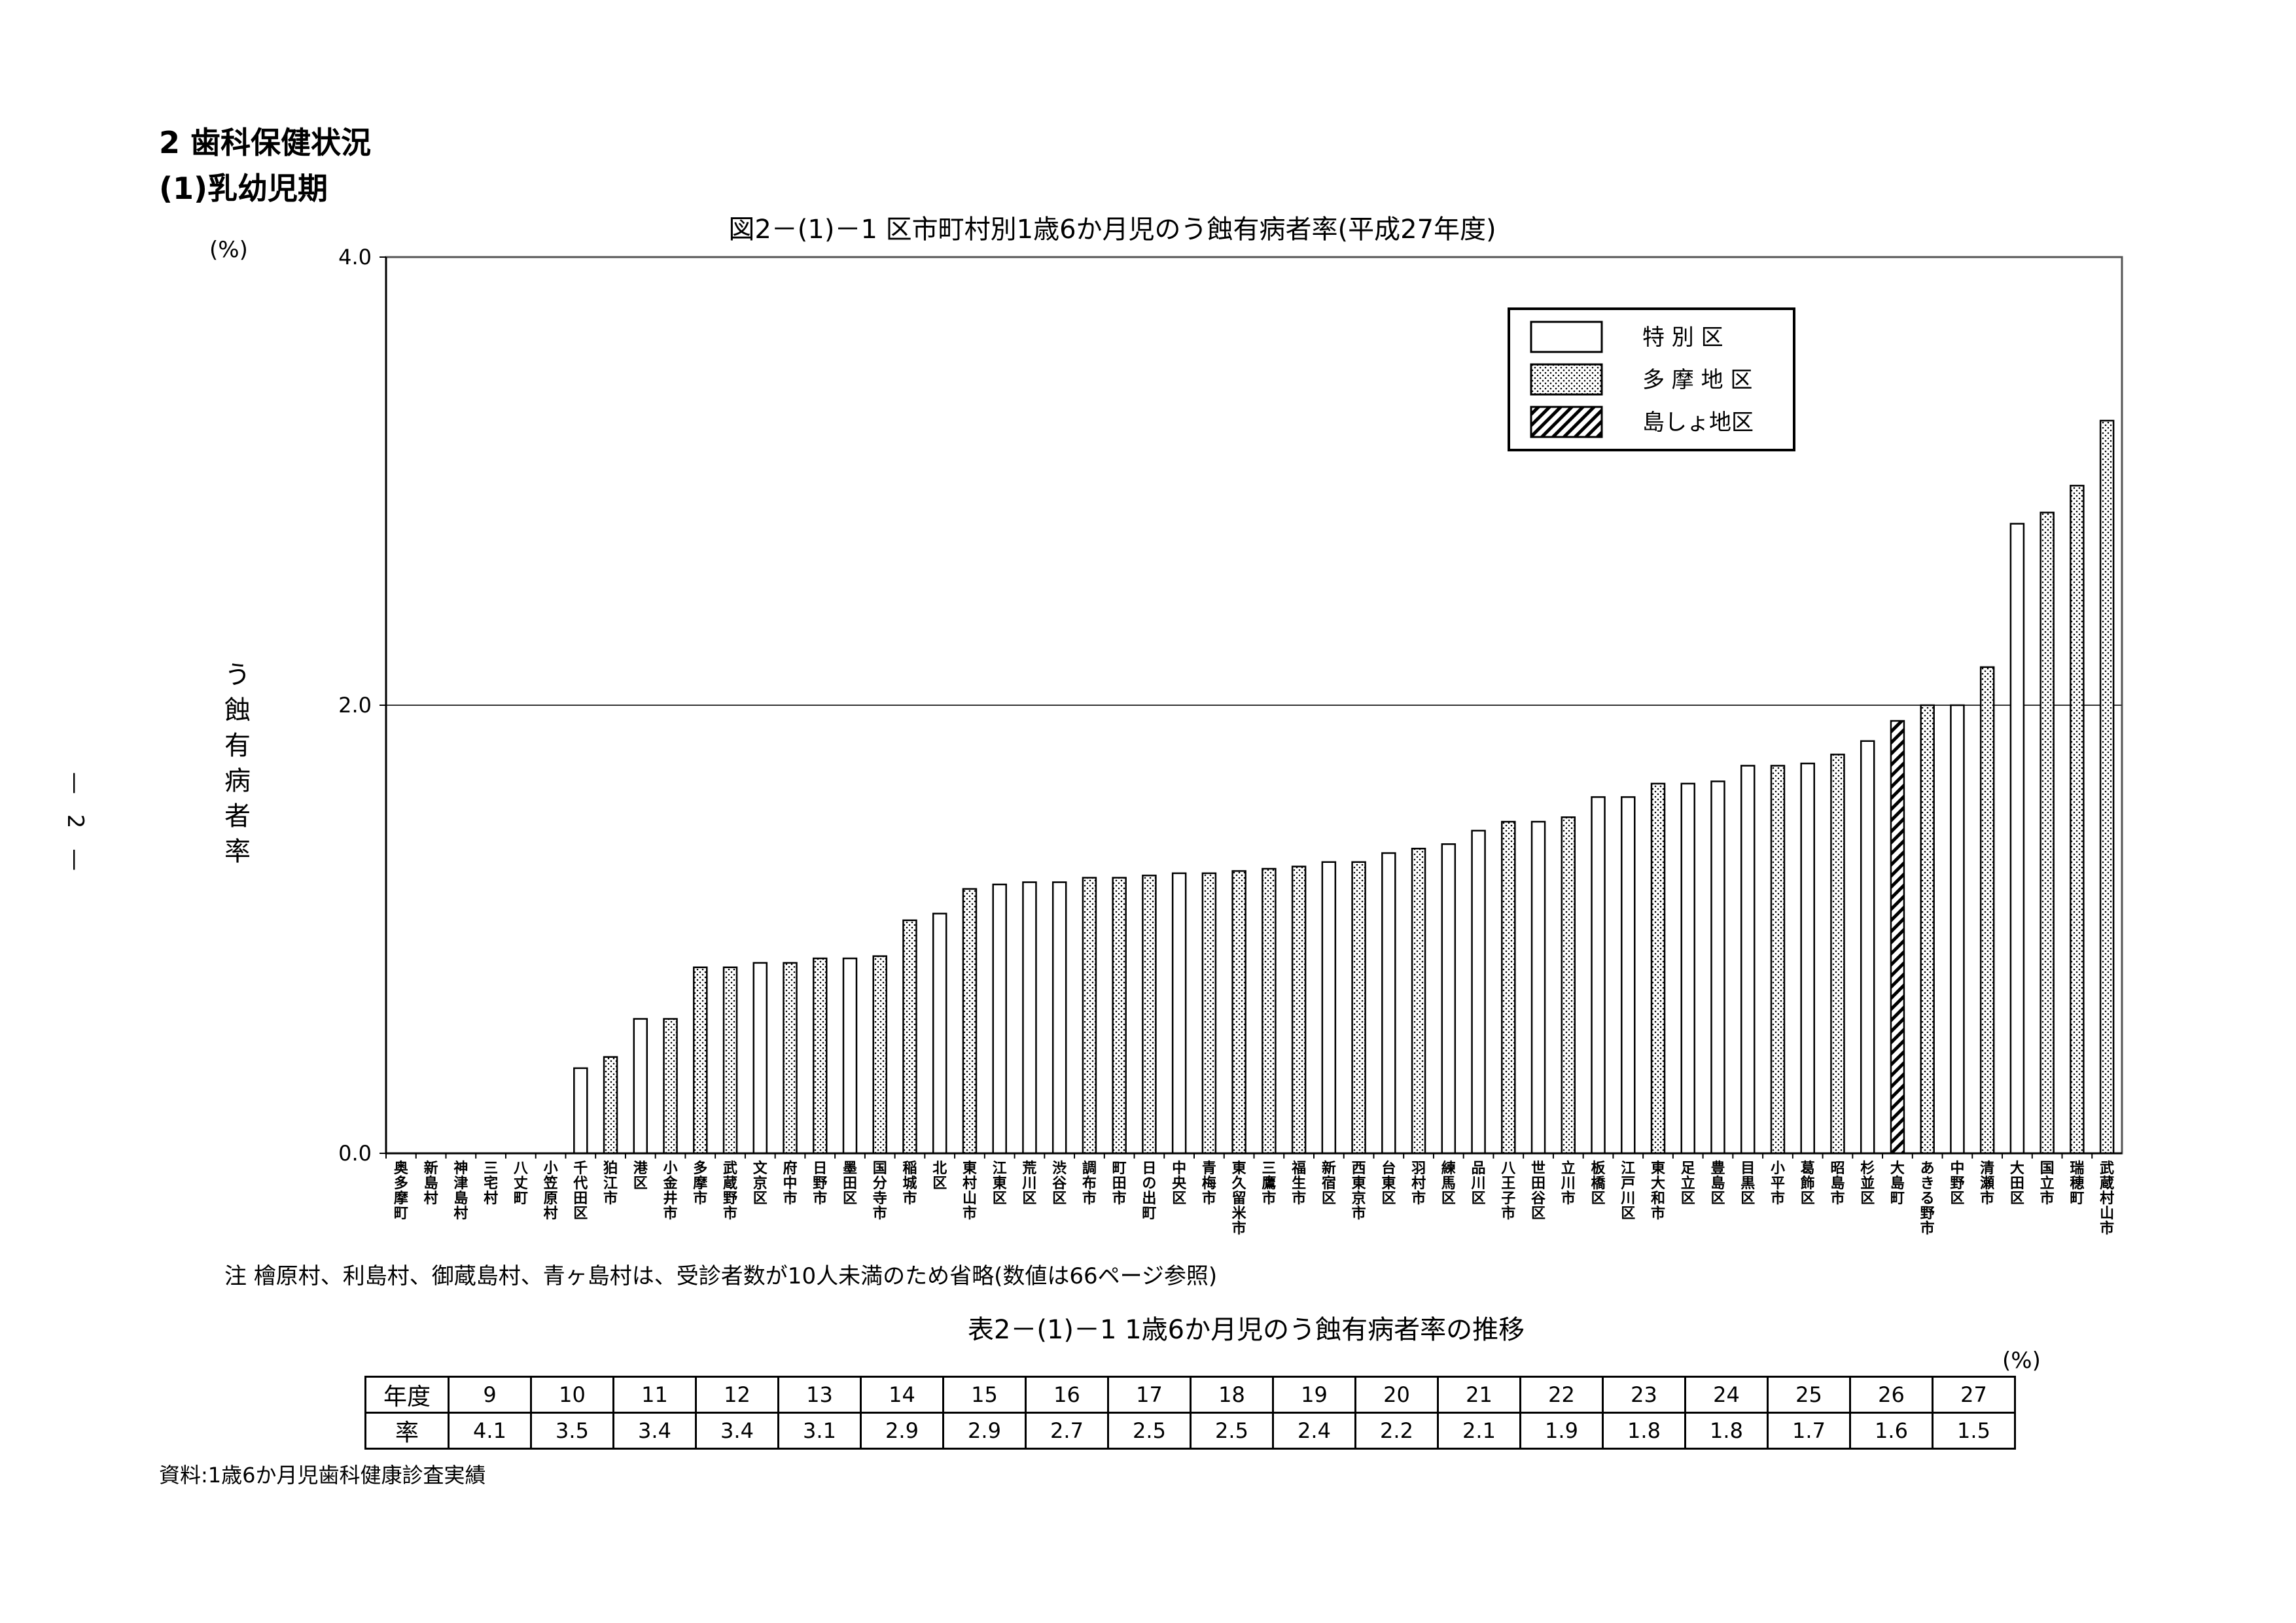 The image size is (2296, 1623). What do you see at coordinates (1359, 1191) in the screenshot?
I see `x-tick-label: 西東京市` at bounding box center [1359, 1191].